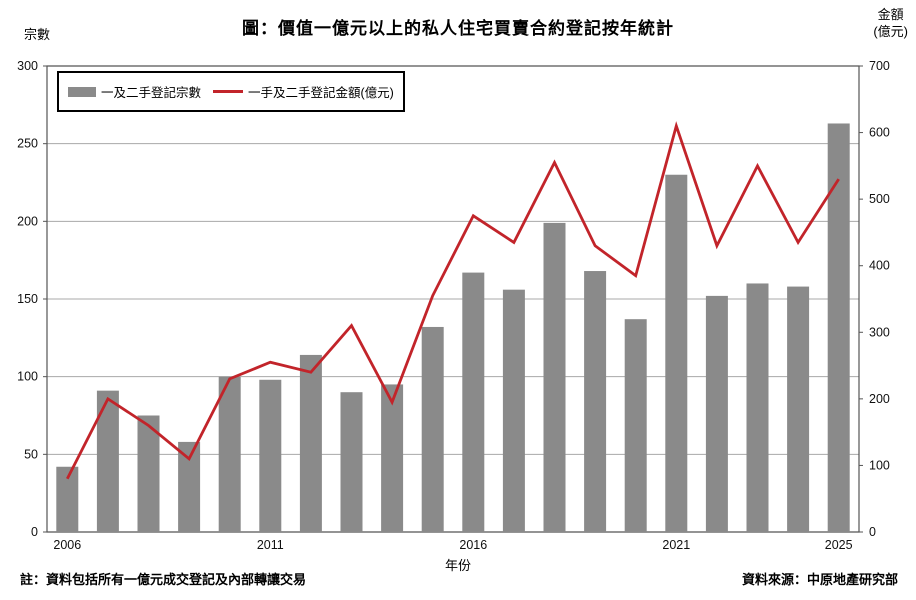 The height and width of the screenshot is (600, 916). I want to click on bar-2024, so click(798, 409).